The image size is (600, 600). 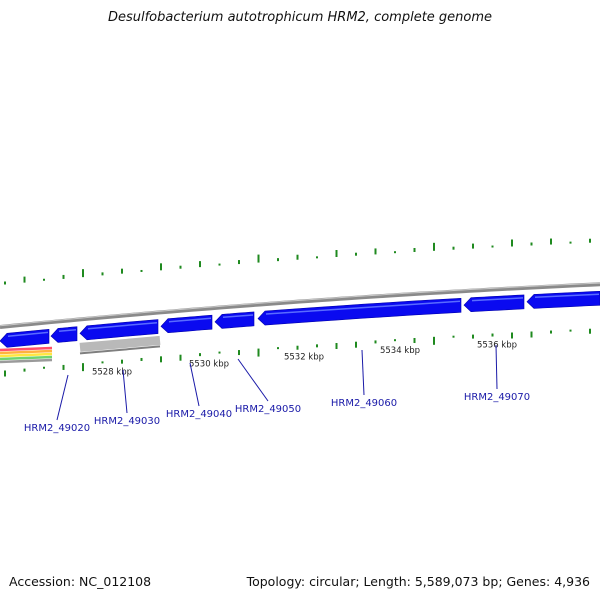 What do you see at coordinates (364, 403) in the screenshot?
I see `locus-tag-label: HRM2_49060` at bounding box center [364, 403].